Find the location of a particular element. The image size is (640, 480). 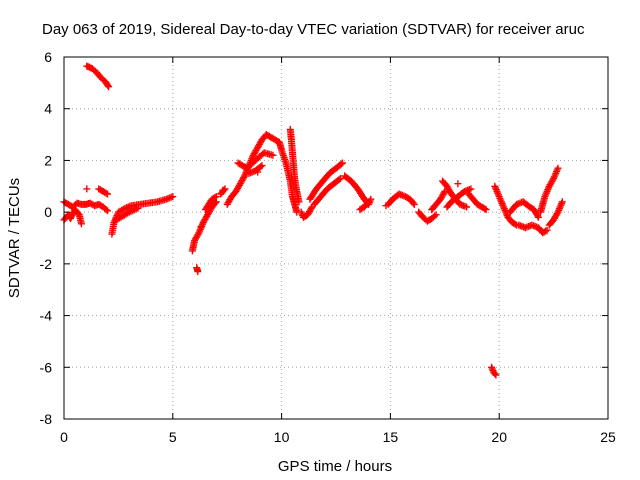

x-tick-label: 0 is located at coordinates (64, 437).